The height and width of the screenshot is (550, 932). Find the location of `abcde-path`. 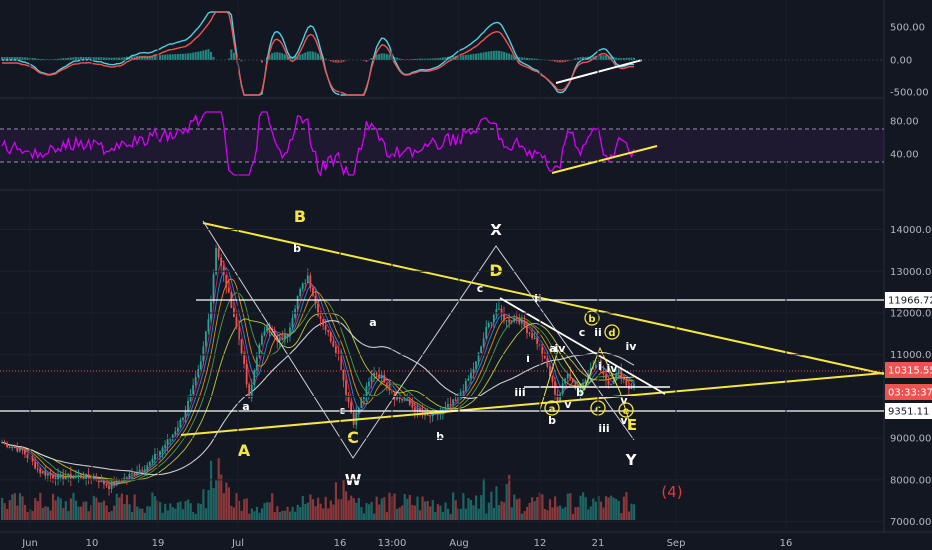

abcde-path is located at coordinates (586, 388).